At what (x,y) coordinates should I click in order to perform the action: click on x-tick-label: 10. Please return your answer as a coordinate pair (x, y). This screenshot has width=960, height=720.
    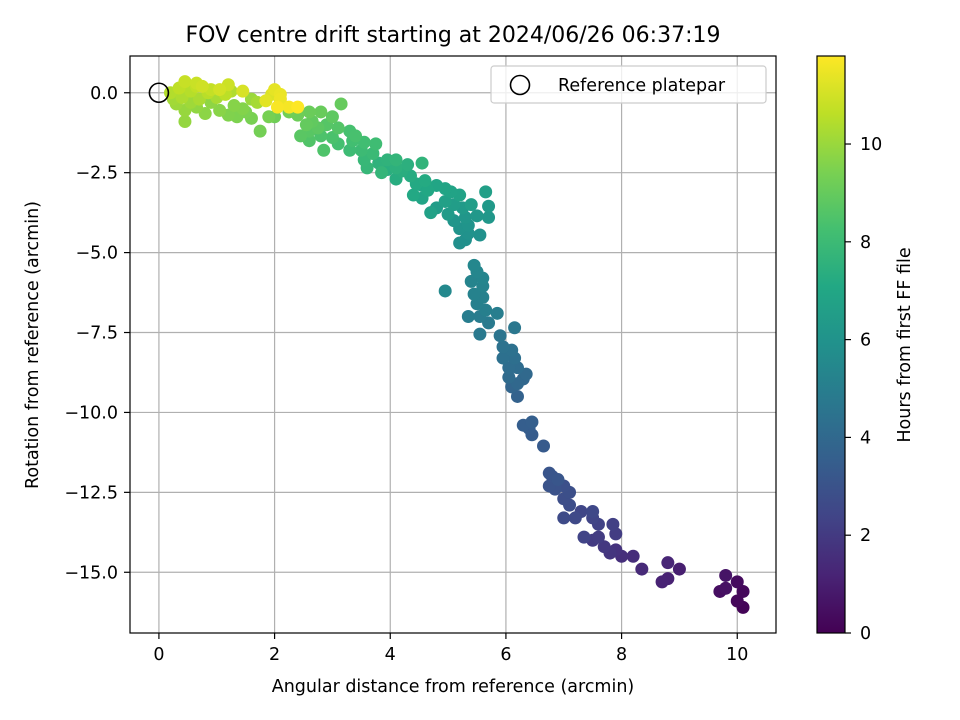
    Looking at the image, I should click on (737, 655).